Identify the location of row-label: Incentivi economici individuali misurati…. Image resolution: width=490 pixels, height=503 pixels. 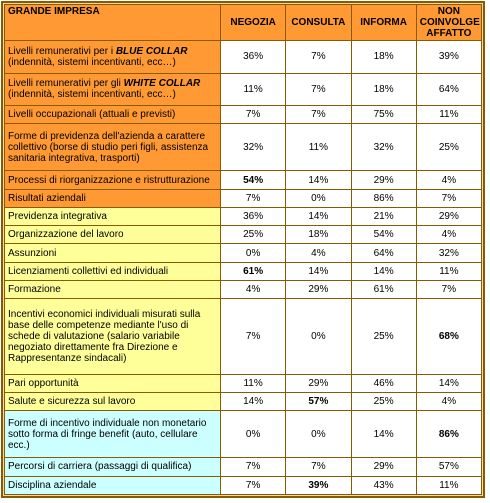
(112, 336).